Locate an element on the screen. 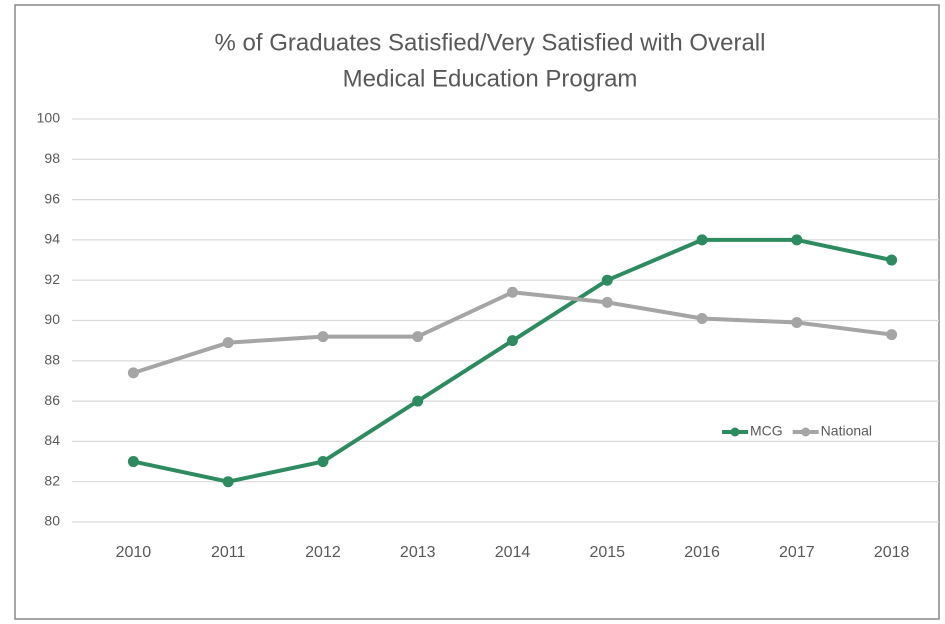  y-tick-label: 86 is located at coordinates (52, 400).